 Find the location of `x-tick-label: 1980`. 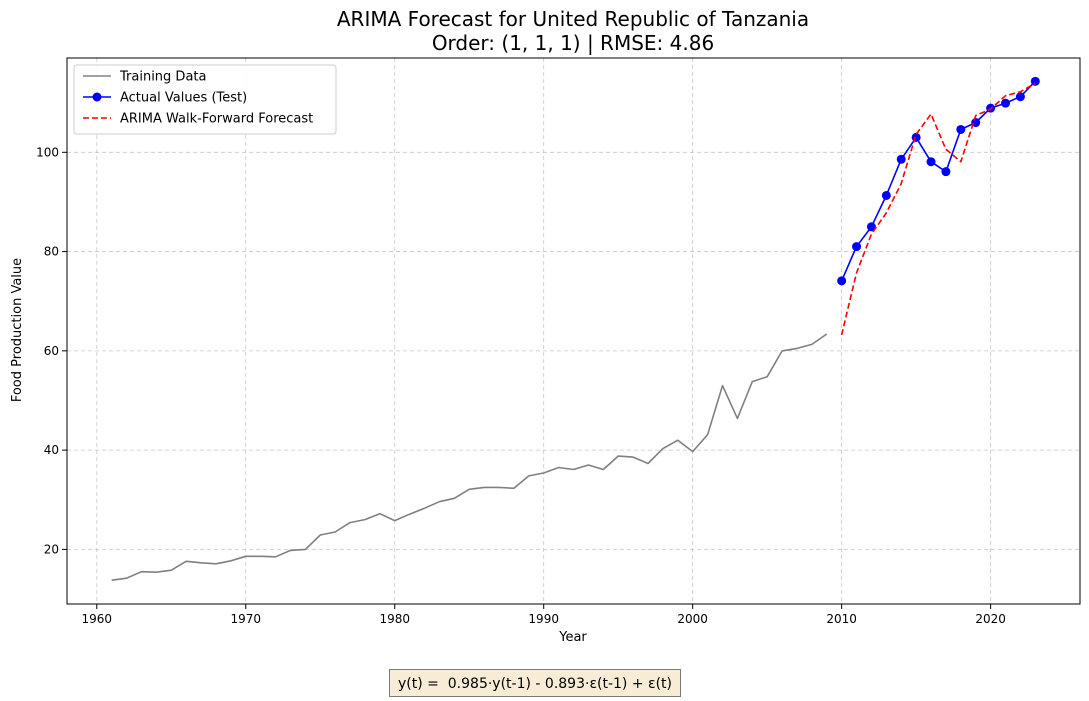

x-tick-label: 1980 is located at coordinates (394, 619).